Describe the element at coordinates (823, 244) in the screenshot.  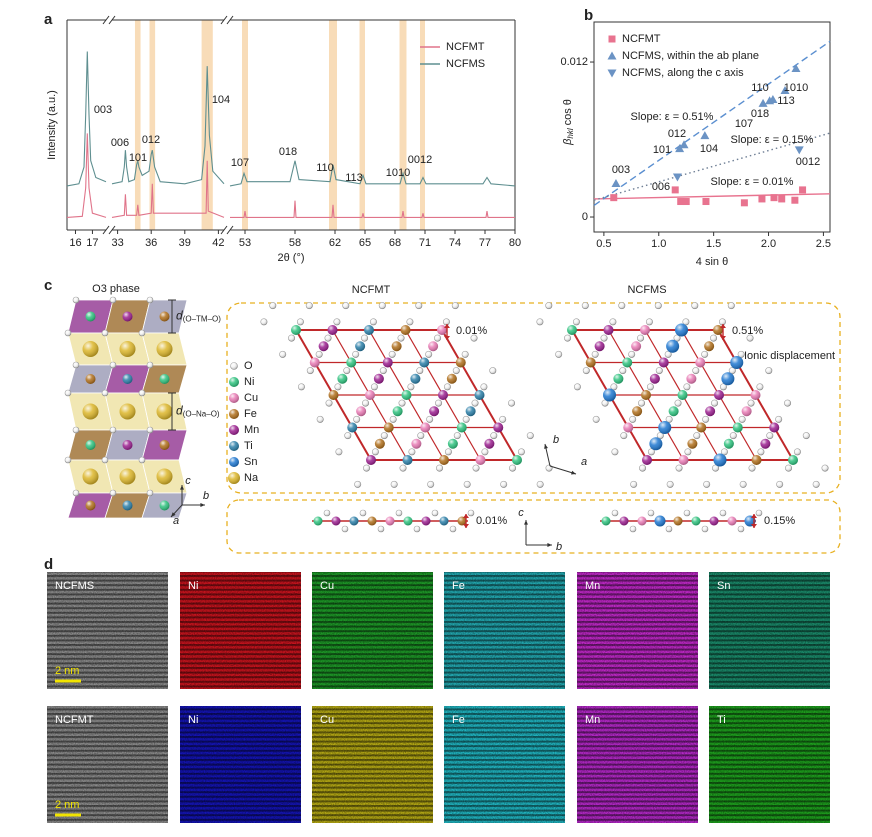
I see `x-tick-label: 2.5` at that location.